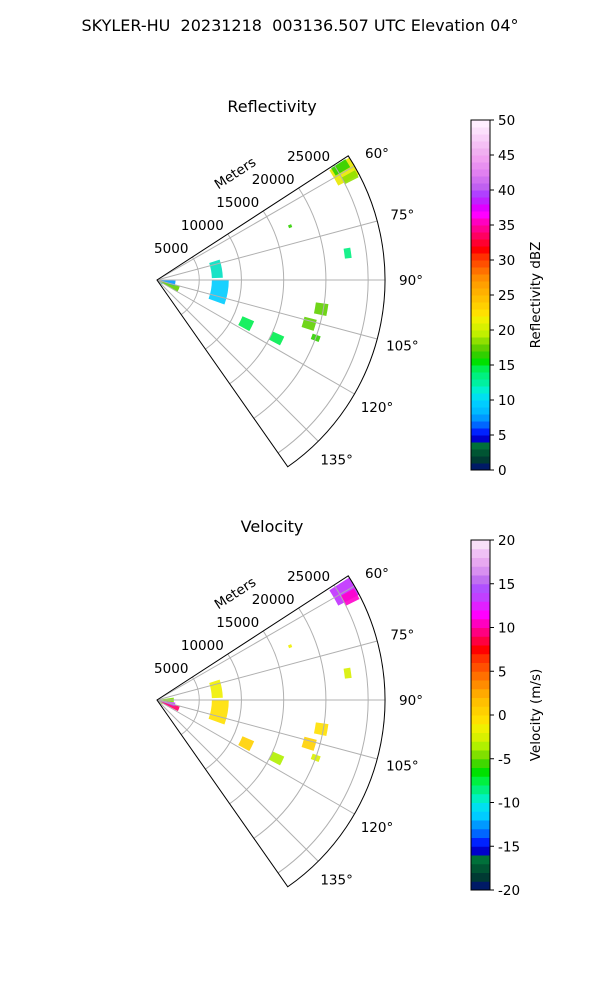  What do you see at coordinates (509, 804) in the screenshot?
I see `colorbar-tick-label: -10` at bounding box center [509, 804].